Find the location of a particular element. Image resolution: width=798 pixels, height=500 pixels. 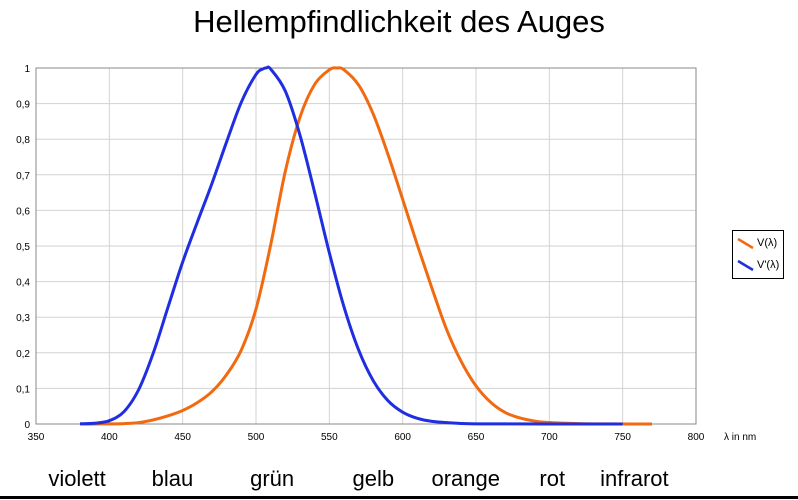

y-tick-label: 0,3 is located at coordinates (23, 318).